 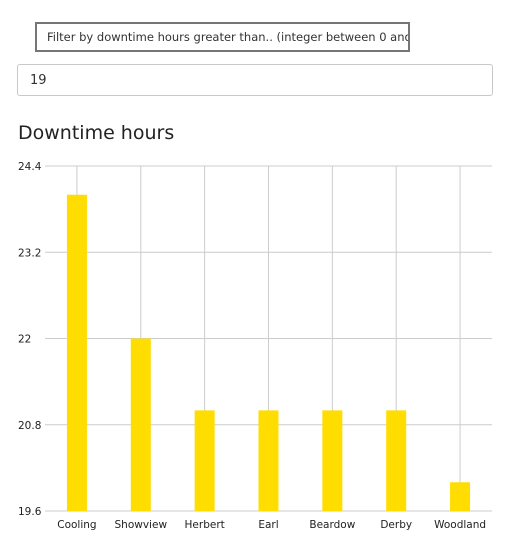 What do you see at coordinates (268, 525) in the screenshot?
I see `x-tick-label: Earl` at bounding box center [268, 525].